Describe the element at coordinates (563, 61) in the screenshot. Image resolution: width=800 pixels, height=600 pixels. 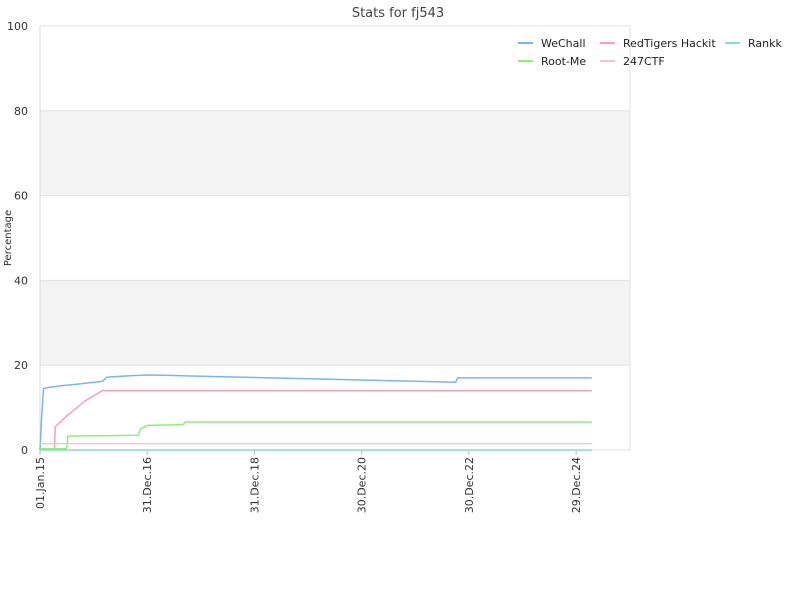
I see `legend-label: Root-Me` at that location.